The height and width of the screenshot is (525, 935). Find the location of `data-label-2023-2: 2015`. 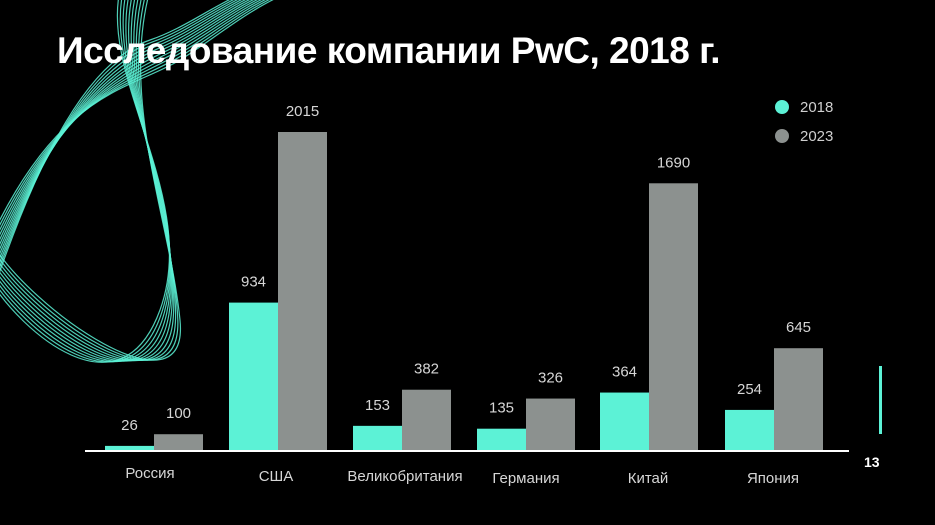

data-label-2023-2: 2015 is located at coordinates (302, 111).